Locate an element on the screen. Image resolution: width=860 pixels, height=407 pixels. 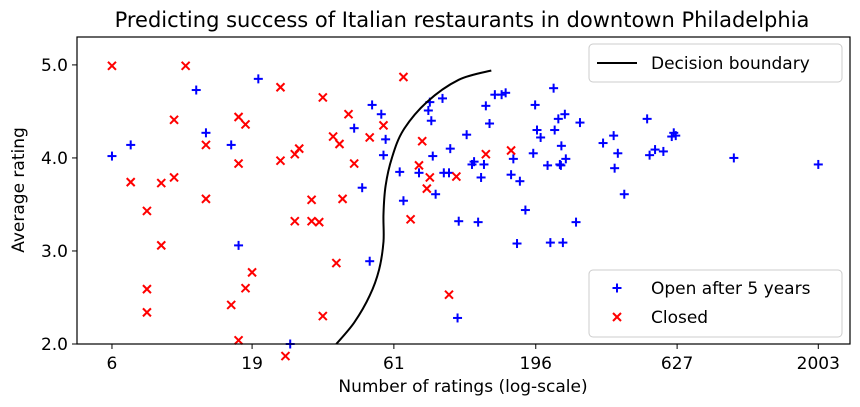
x-tick-label: 19 is located at coordinates (252, 364).